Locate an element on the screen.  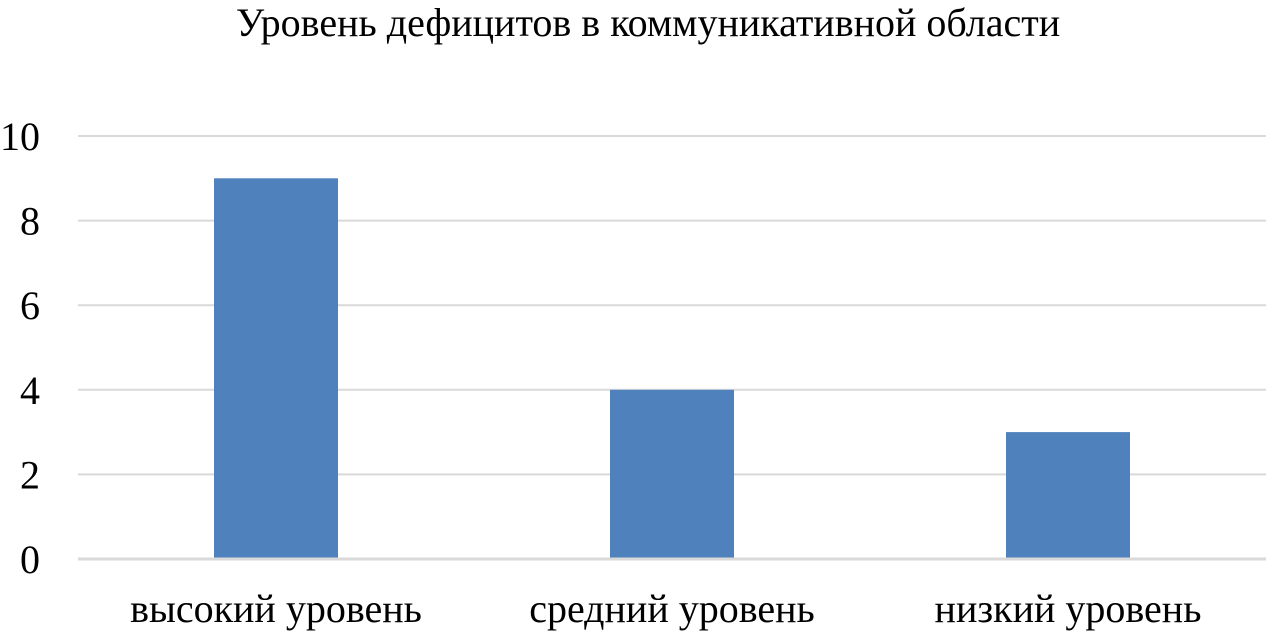
x-tick-label: средний уровень is located at coordinates (672, 608).